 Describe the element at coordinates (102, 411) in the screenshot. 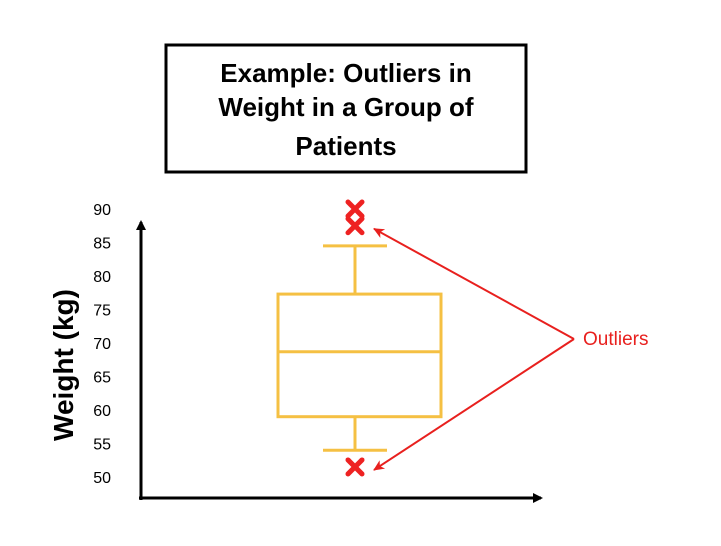

I see `y-tick-label: 60` at that location.